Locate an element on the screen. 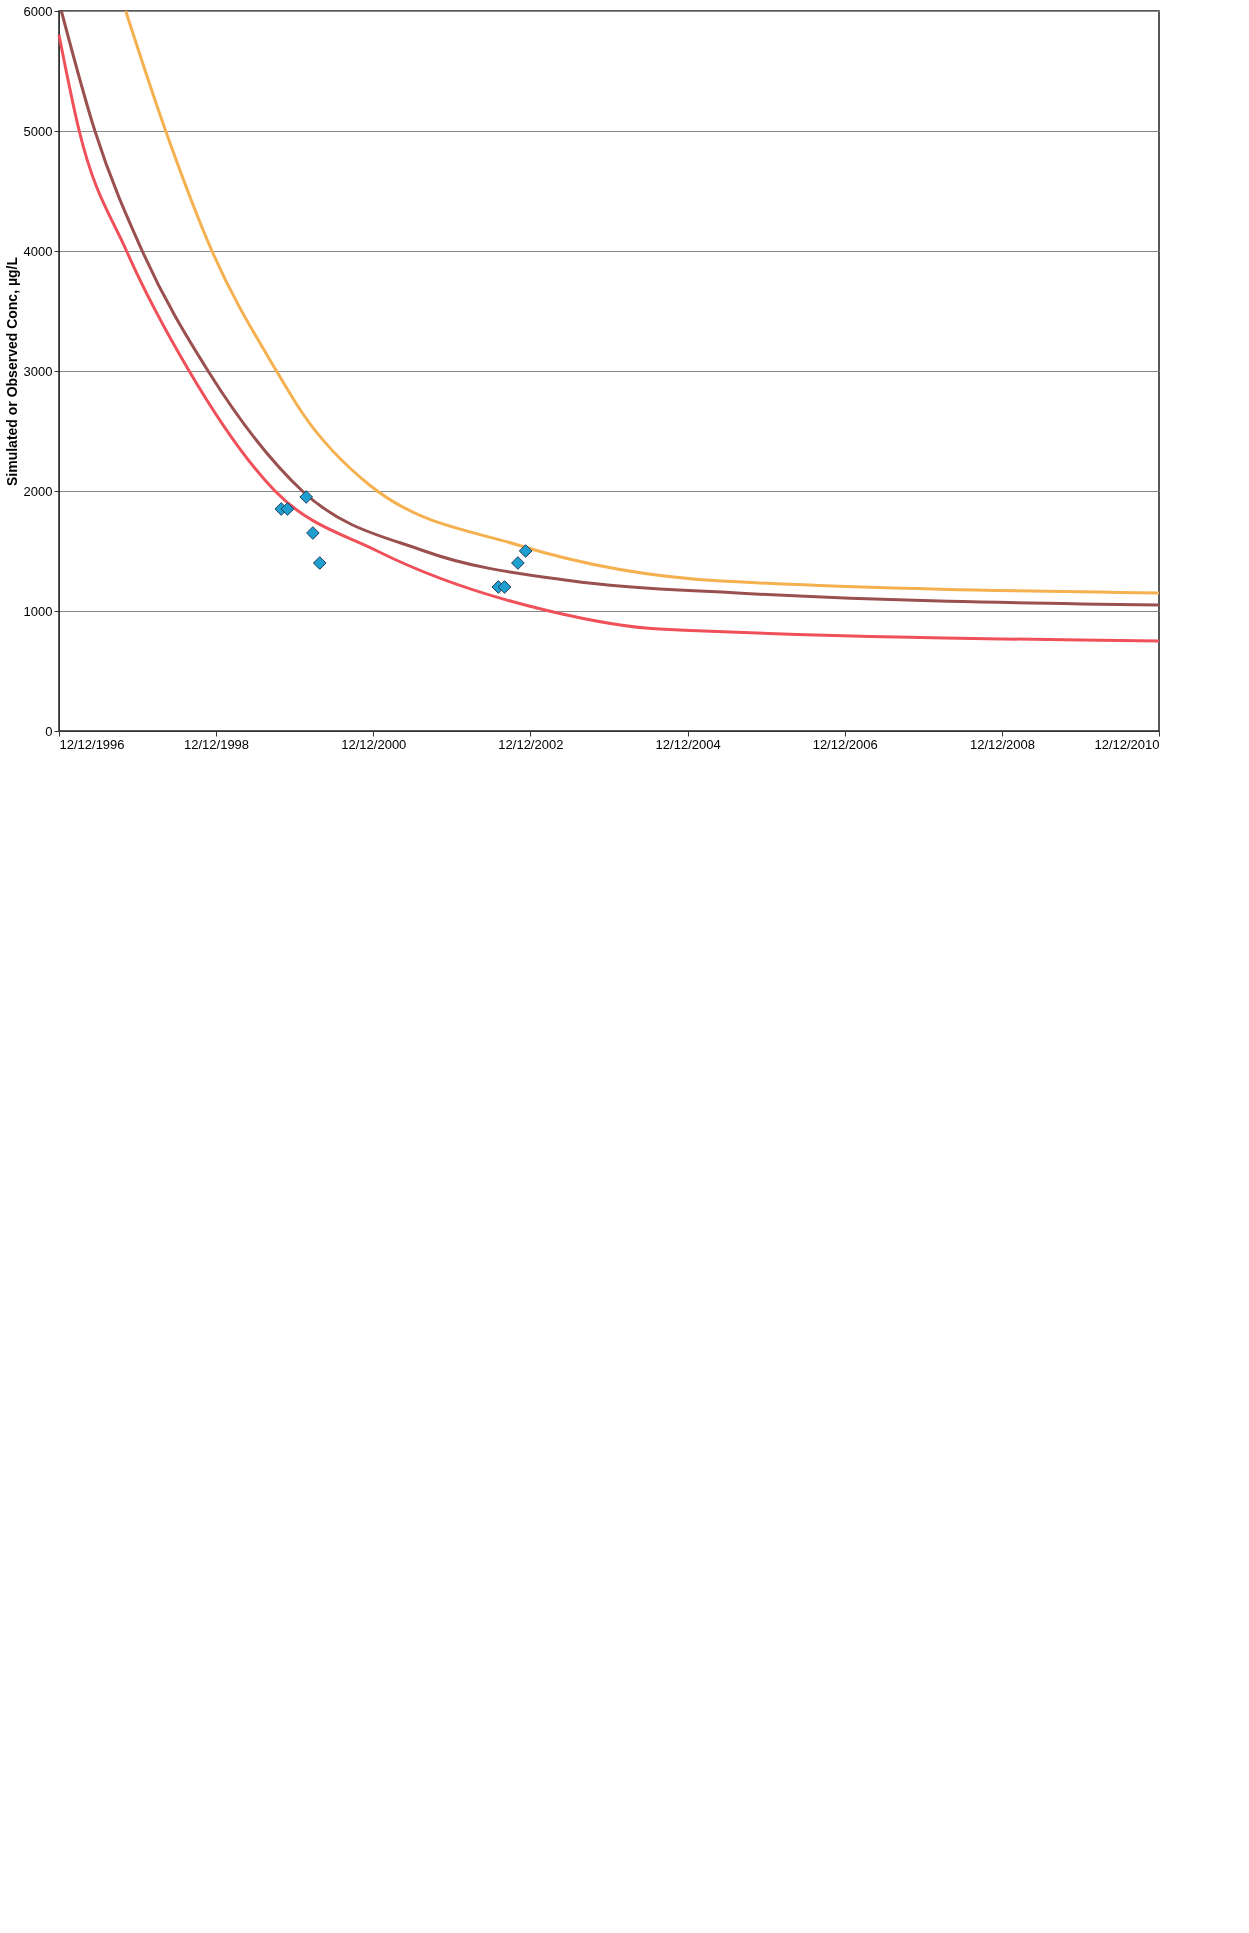 This screenshot has height=1933, width=1249. y-axis-title: Simulated or Observed Conc, µg/L is located at coordinates (11, 371).